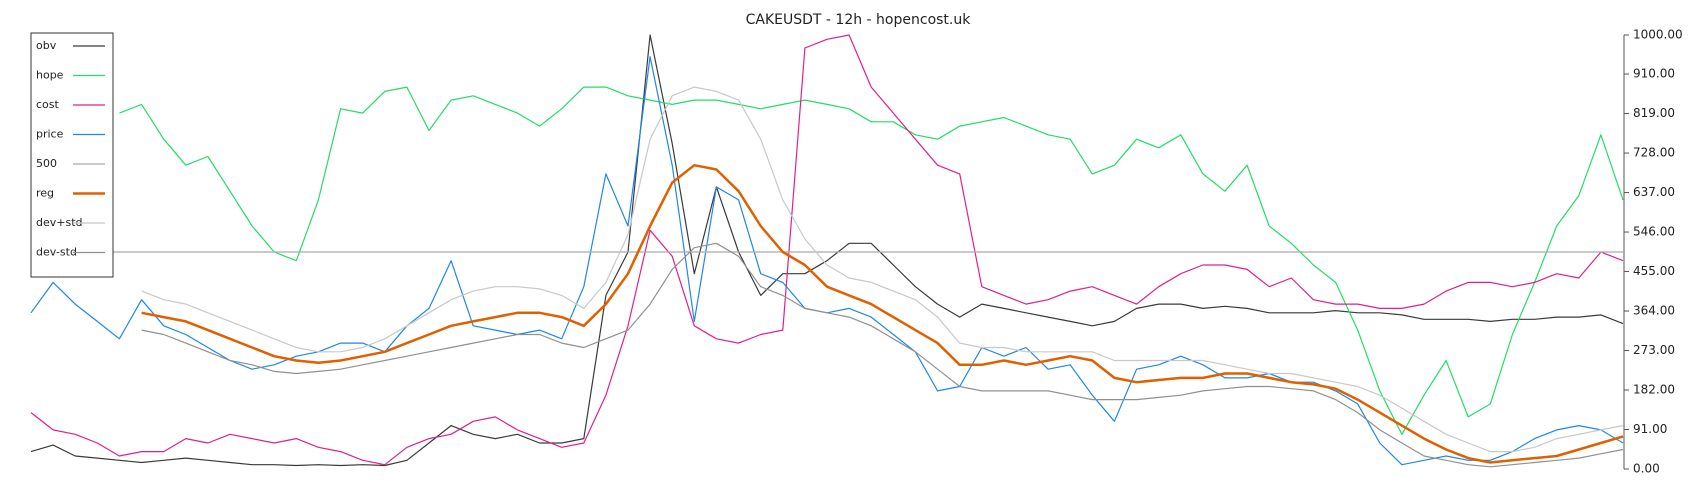  Describe the element at coordinates (1654, 113) in the screenshot. I see `y-tick-label: 819.00` at that location.